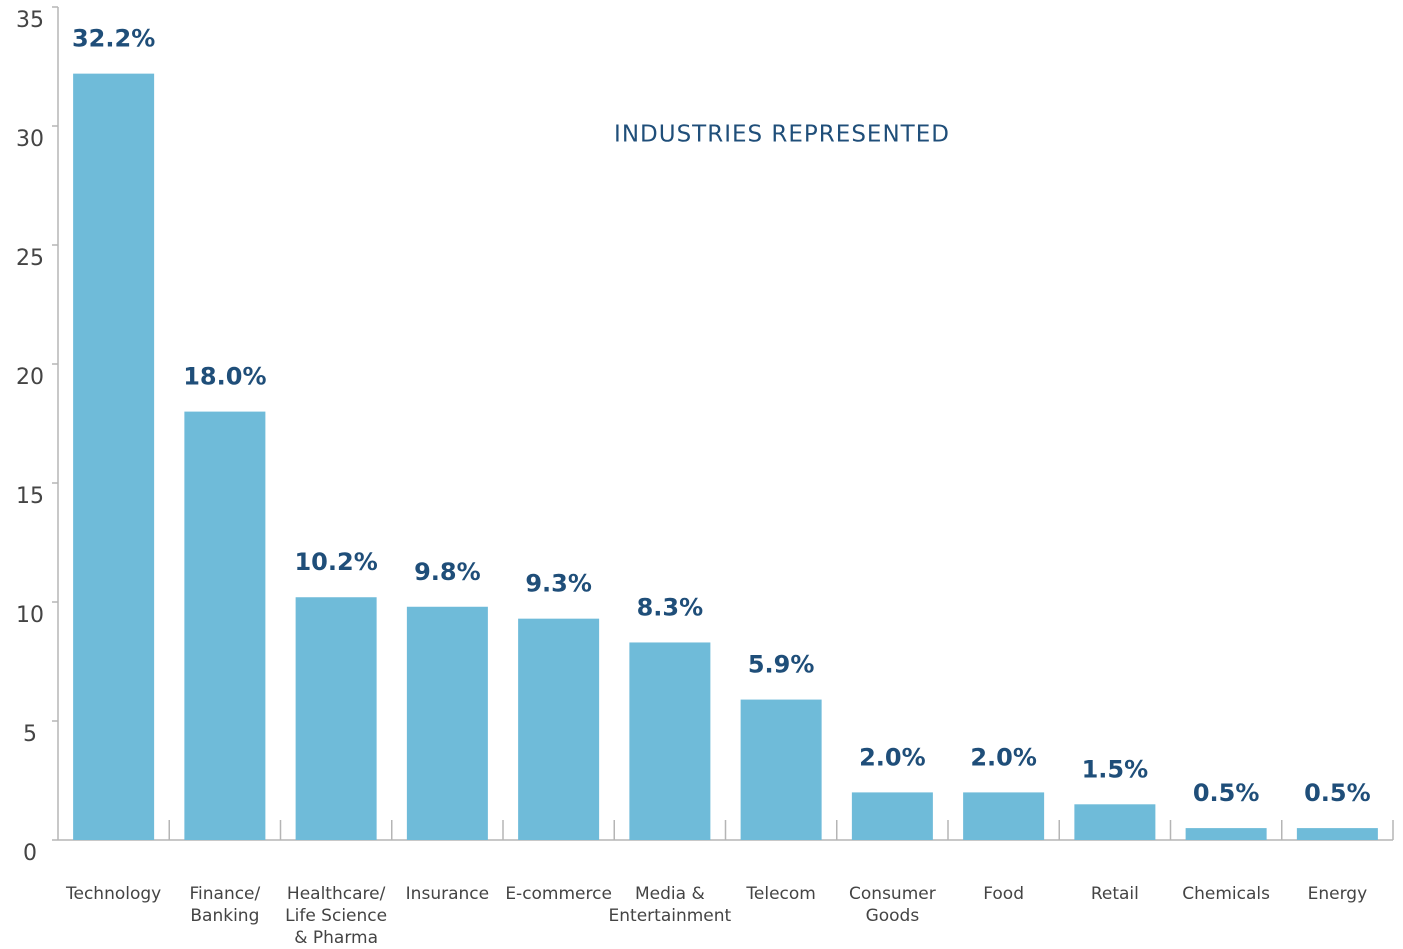 This screenshot has height=949, width=1403. Describe the element at coordinates (782, 135) in the screenshot. I see `chart-title: INDUSTRIES REPRESENTED` at that location.